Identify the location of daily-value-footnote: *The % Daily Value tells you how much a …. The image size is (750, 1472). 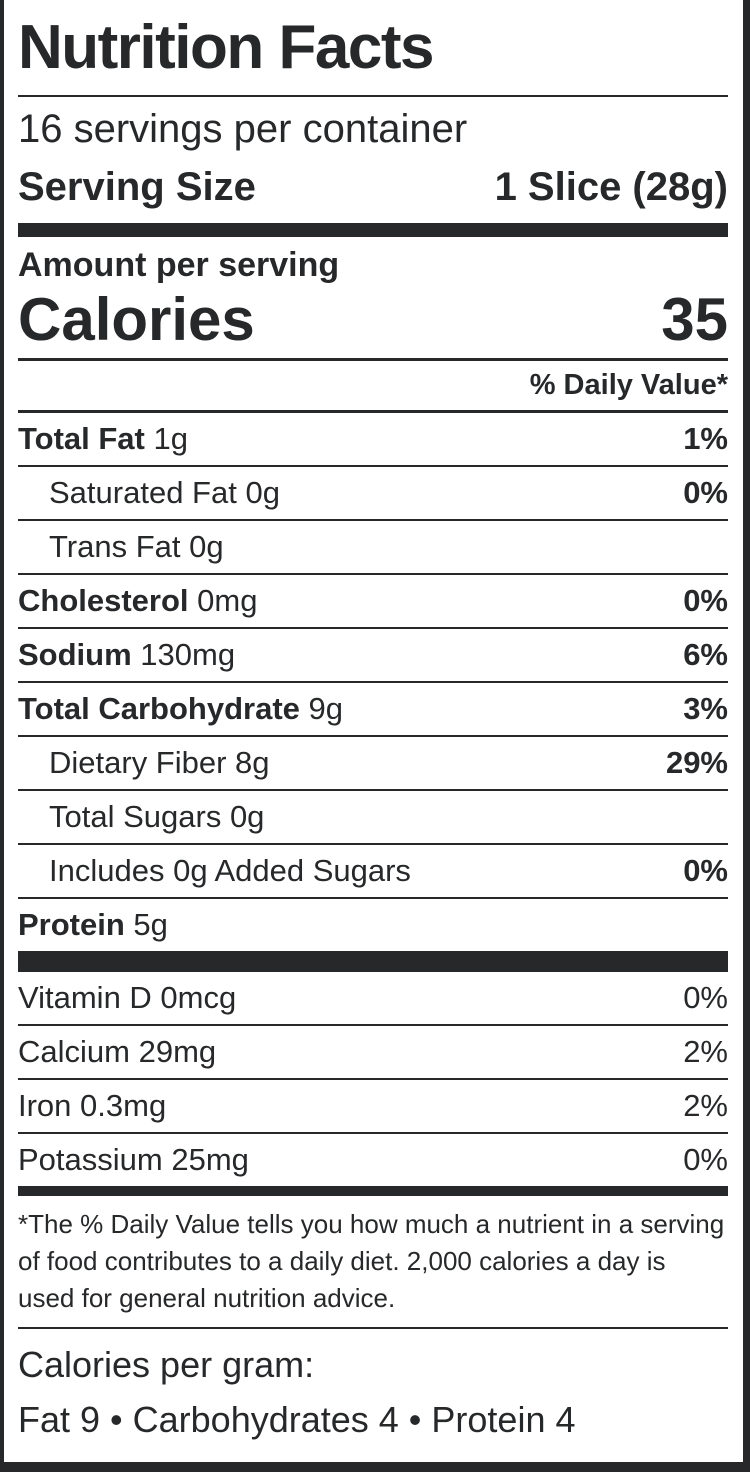
(371, 1260).